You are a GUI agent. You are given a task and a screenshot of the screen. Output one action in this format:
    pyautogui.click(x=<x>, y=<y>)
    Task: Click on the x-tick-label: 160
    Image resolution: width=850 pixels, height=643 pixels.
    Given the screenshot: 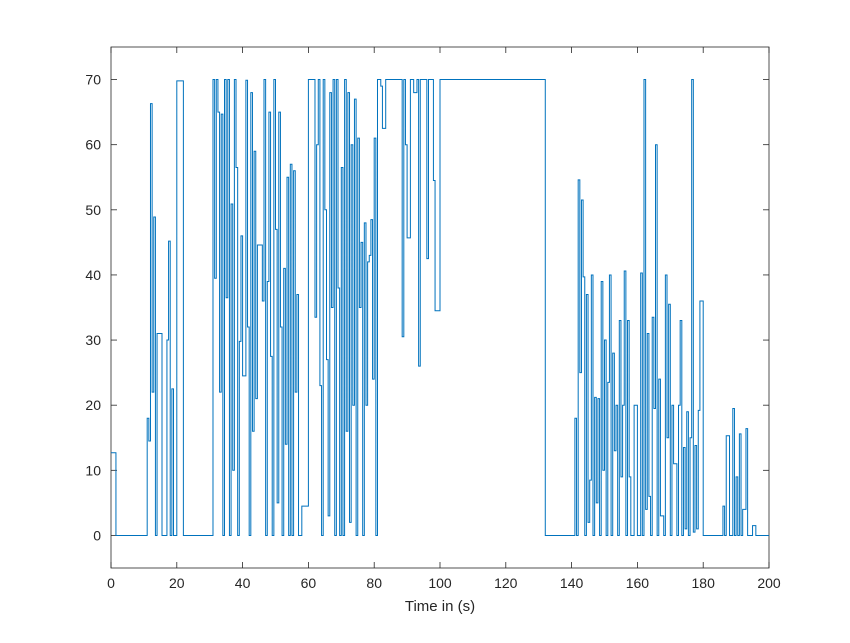 What is the action you would take?
    pyautogui.click(x=638, y=583)
    